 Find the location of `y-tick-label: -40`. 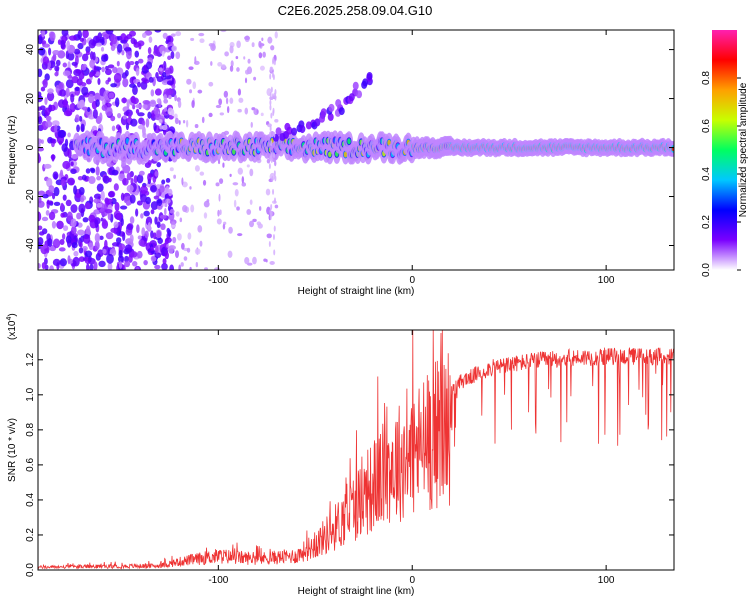

y-tick-label: -40 is located at coordinates (30, 245).